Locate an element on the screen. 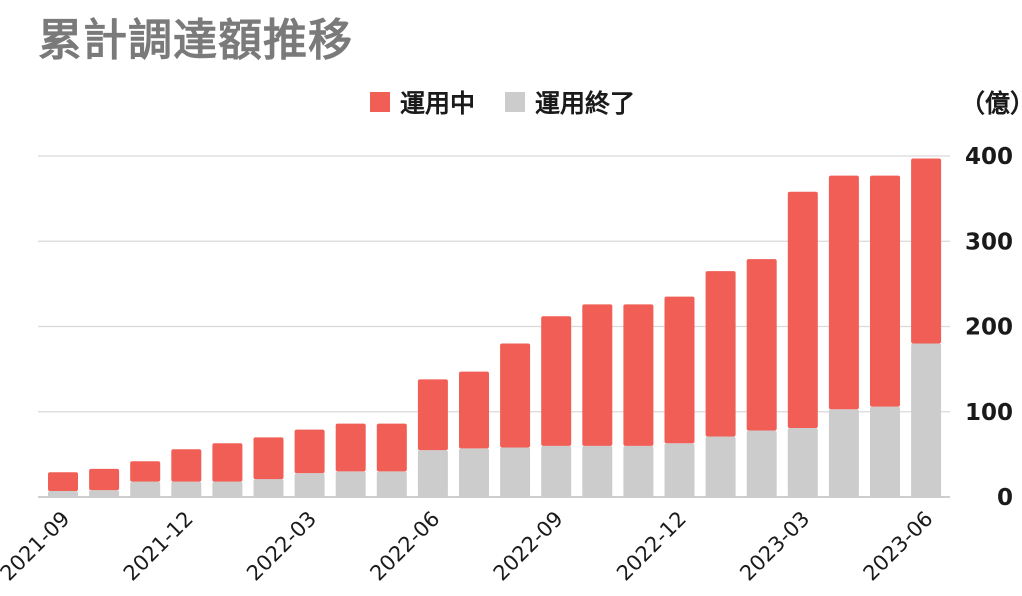  y-axis: 0 100 200 300 400 is located at coordinates (989, 327).